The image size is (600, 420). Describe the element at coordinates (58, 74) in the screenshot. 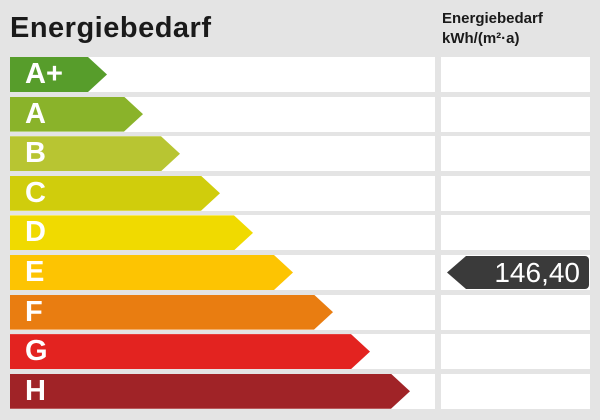

I see `band-arrow-a-plus: A+` at that location.